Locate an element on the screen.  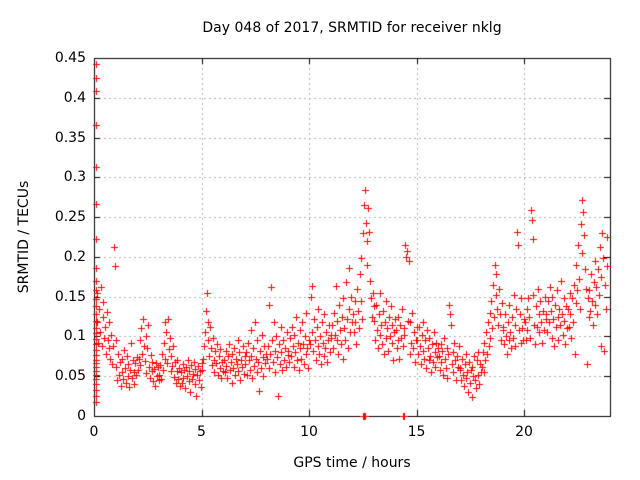
y-tick-label: 0.45 is located at coordinates (70, 58).